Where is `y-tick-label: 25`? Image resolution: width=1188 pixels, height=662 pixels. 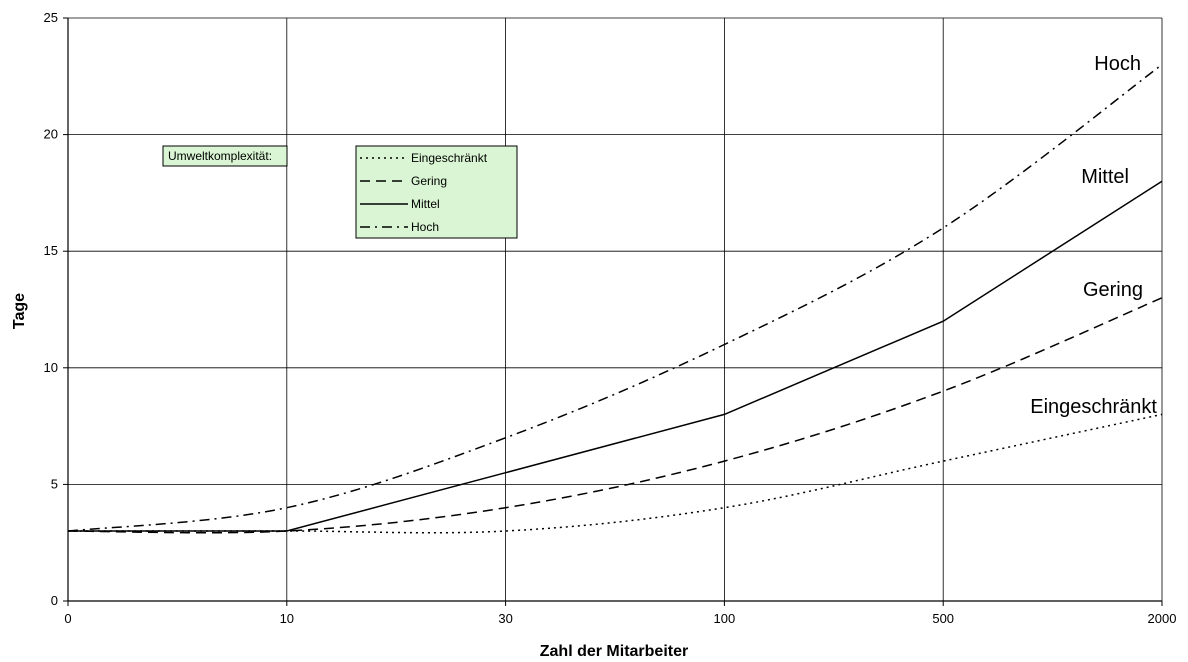
y-tick-label: 25 is located at coordinates (51, 17).